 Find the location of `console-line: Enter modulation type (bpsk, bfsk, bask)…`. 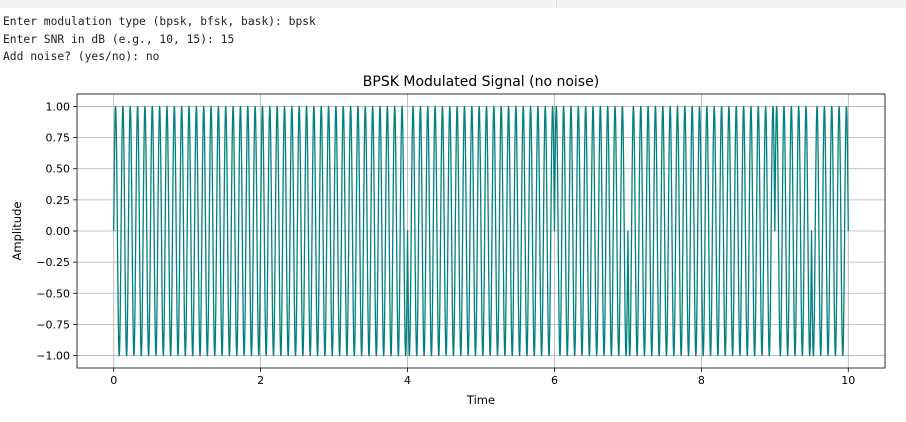

console-line: Enter modulation type (bpsk, bfsk, bask)… is located at coordinates (159, 21).